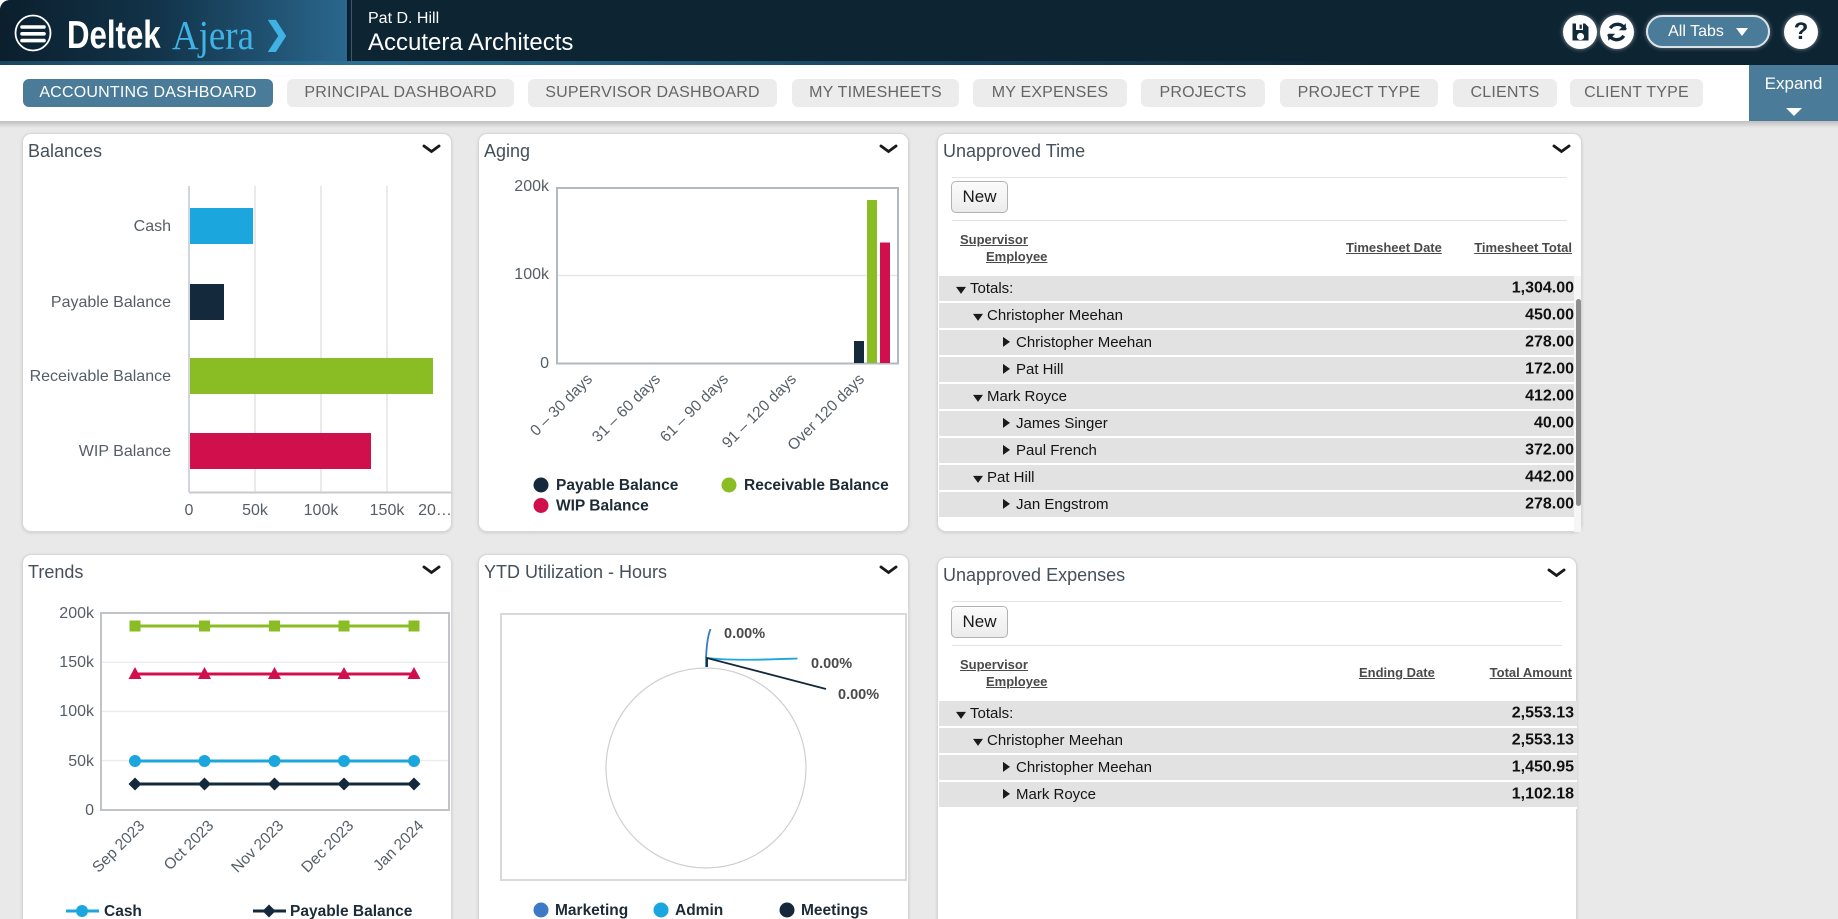  Describe the element at coordinates (118, 846) in the screenshot. I see `svg-text: Sep 2023` at that location.